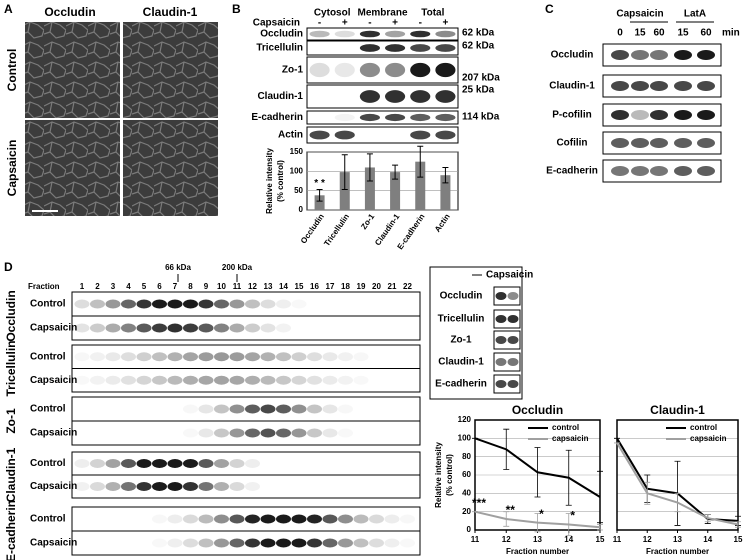 The height and width of the screenshot is (560, 746). Describe the element at coordinates (465, 419) in the screenshot. I see `y-tick-label: 120` at that location.